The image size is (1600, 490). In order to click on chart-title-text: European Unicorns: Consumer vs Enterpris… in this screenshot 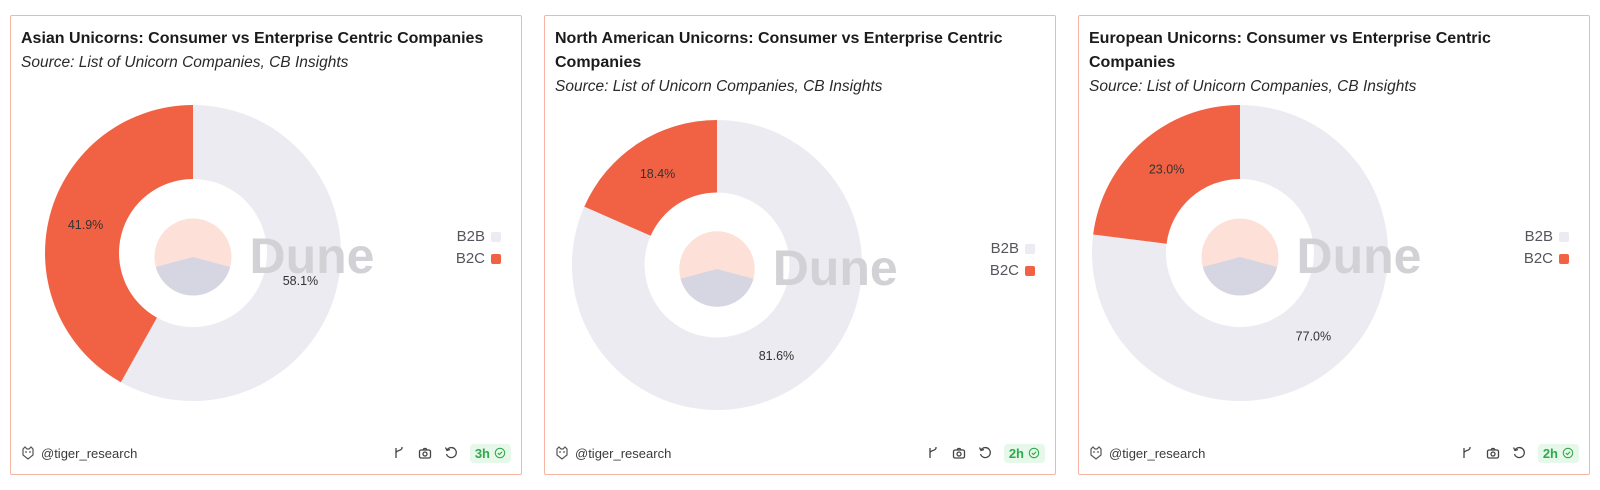, I will do `click(1290, 50)`.